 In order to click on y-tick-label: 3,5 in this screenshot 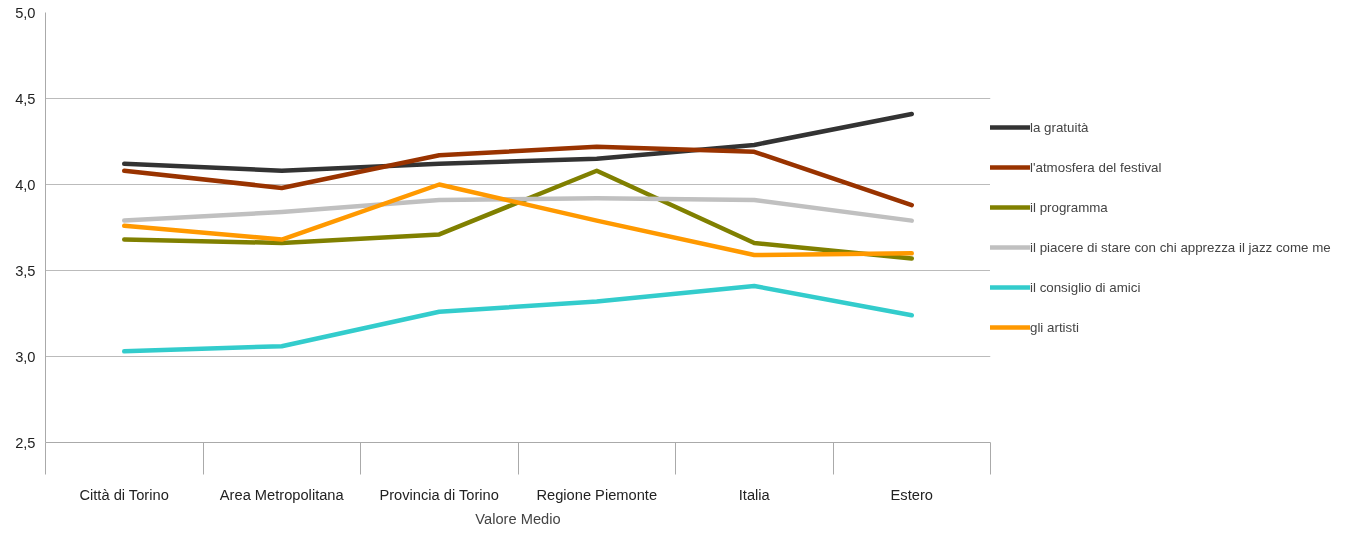, I will do `click(25, 270)`.